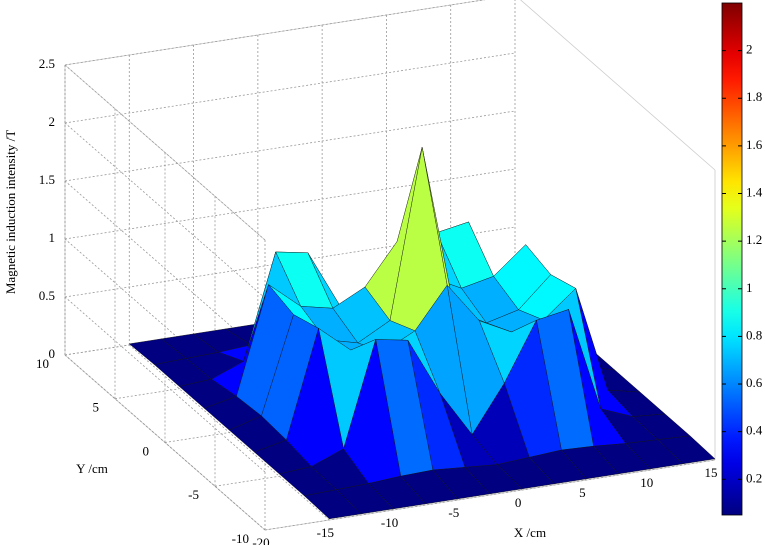 This screenshot has width=765, height=545. I want to click on y-tick-label: -5, so click(193, 494).